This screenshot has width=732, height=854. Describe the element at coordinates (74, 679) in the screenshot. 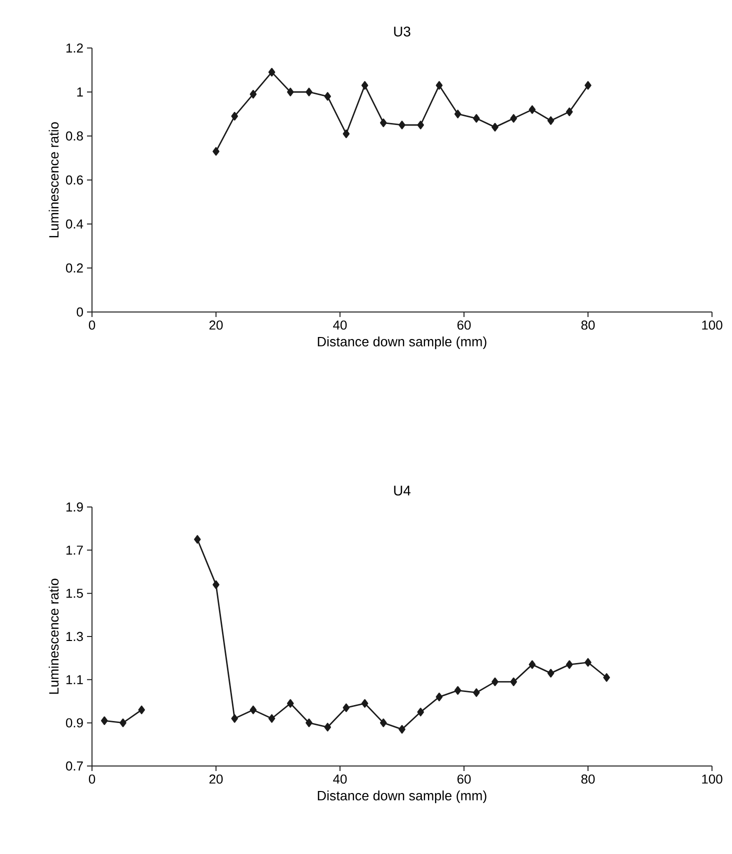

I see `y-tick-label: 1.1` at that location.